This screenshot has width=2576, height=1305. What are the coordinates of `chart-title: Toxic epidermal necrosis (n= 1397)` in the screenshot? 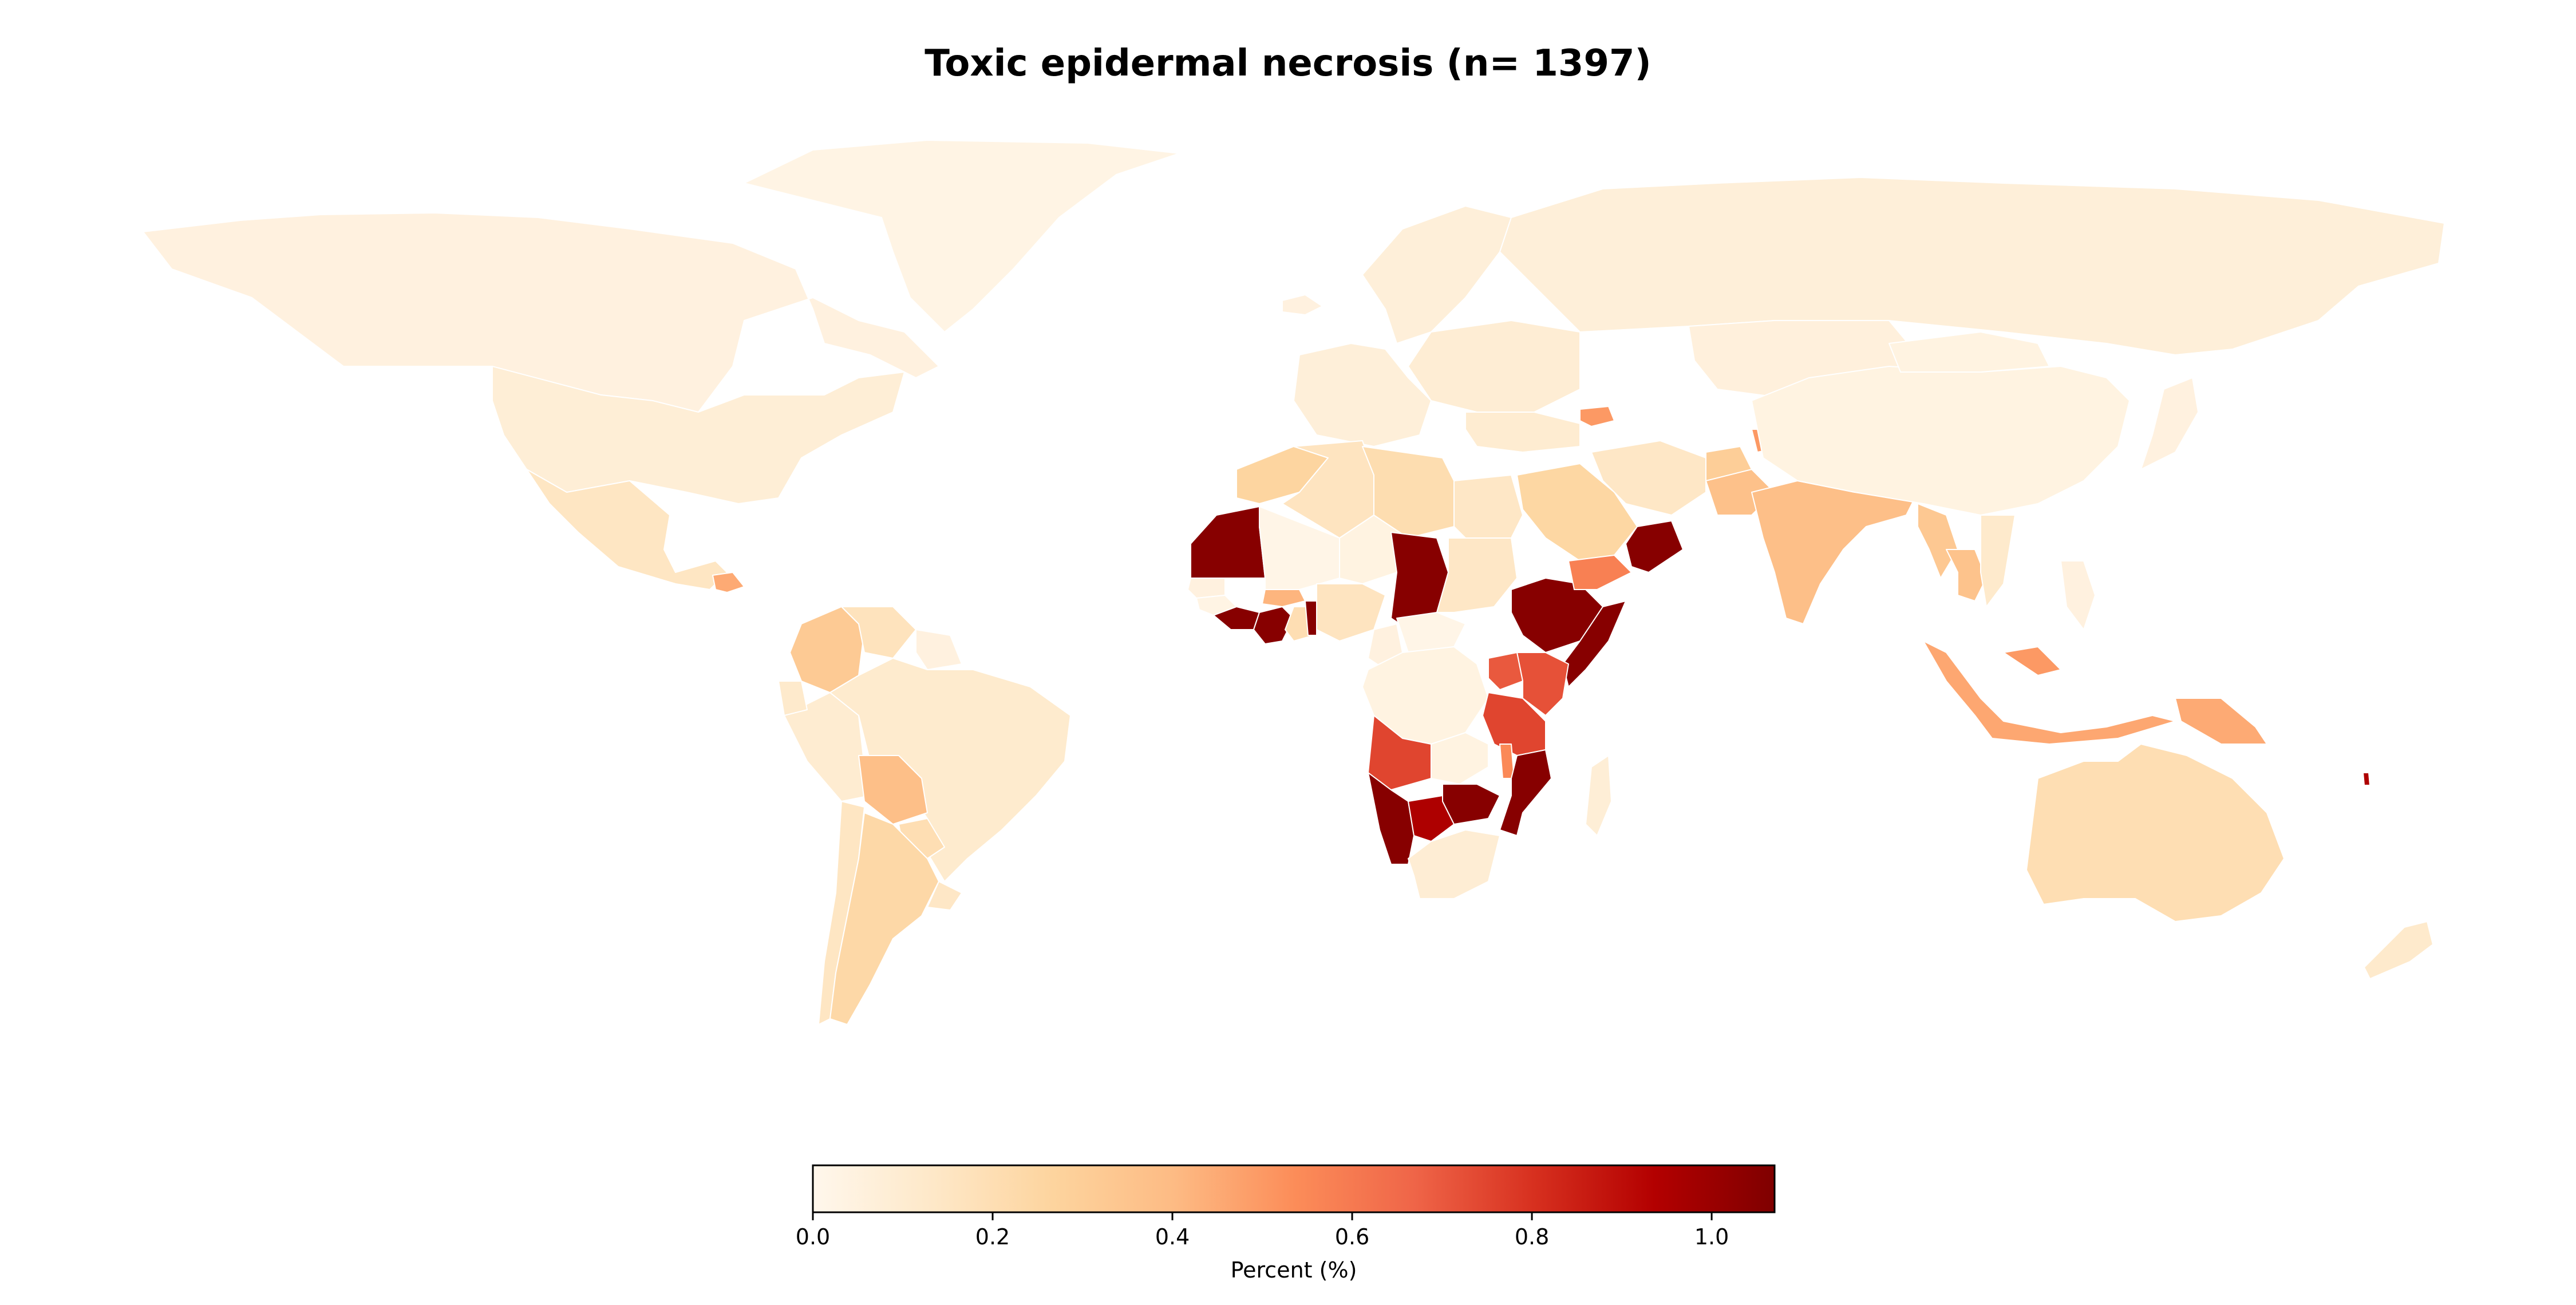 It's located at (1288, 63).